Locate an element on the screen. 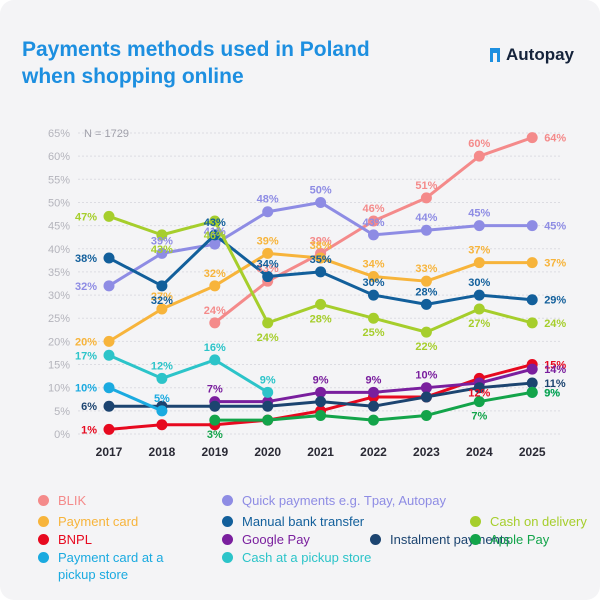 This screenshot has width=600, height=600. y-tick-label: 30% is located at coordinates (59, 296).